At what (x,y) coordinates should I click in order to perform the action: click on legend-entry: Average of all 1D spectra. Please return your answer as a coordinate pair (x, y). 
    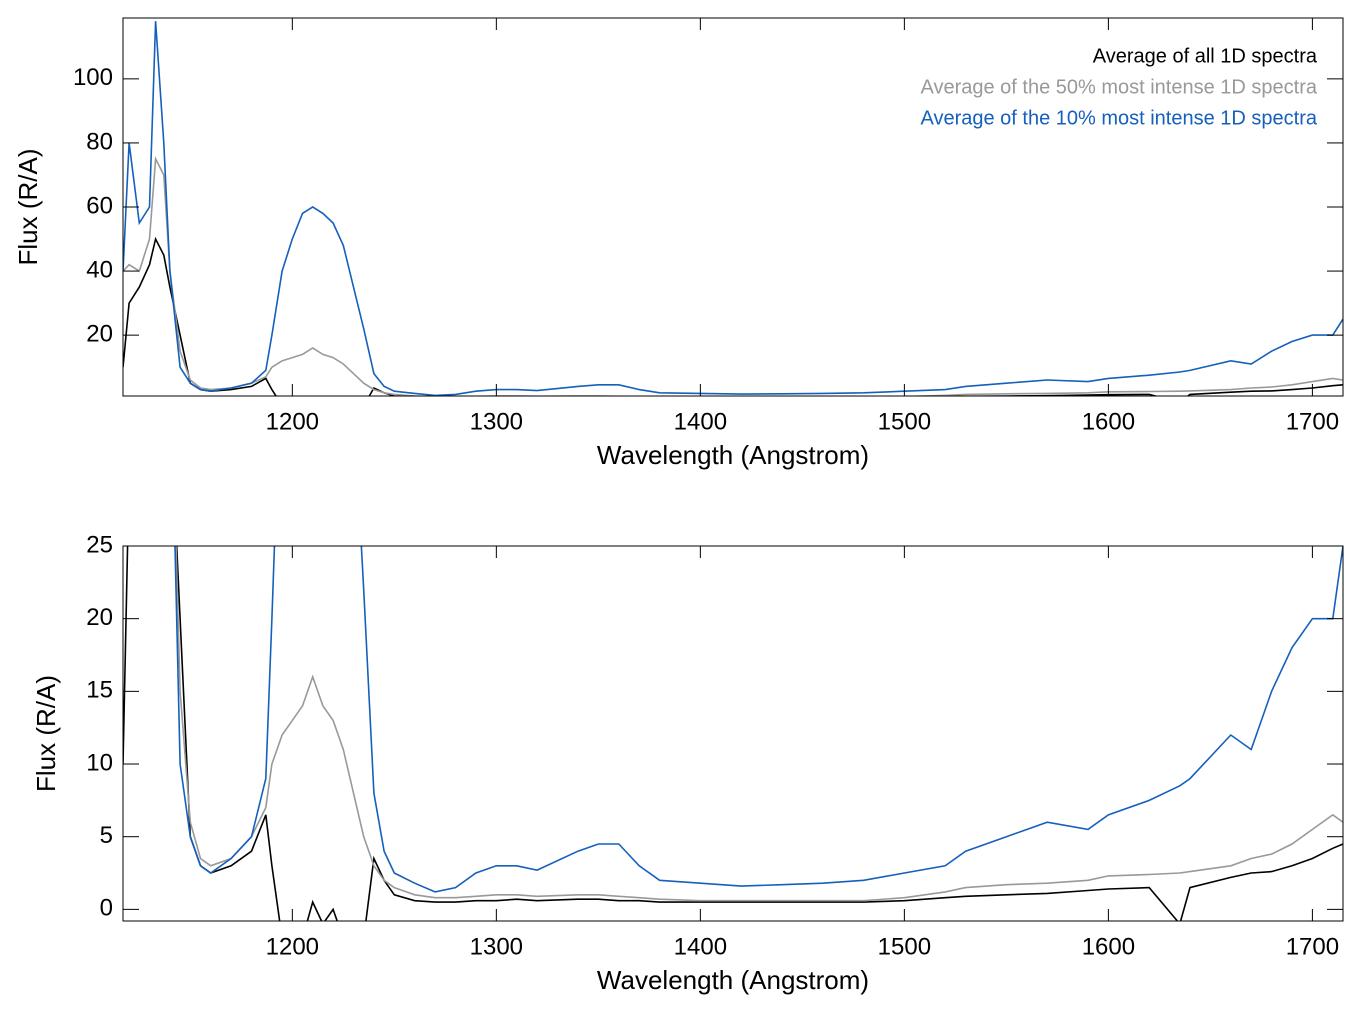
    Looking at the image, I should click on (1205, 56).